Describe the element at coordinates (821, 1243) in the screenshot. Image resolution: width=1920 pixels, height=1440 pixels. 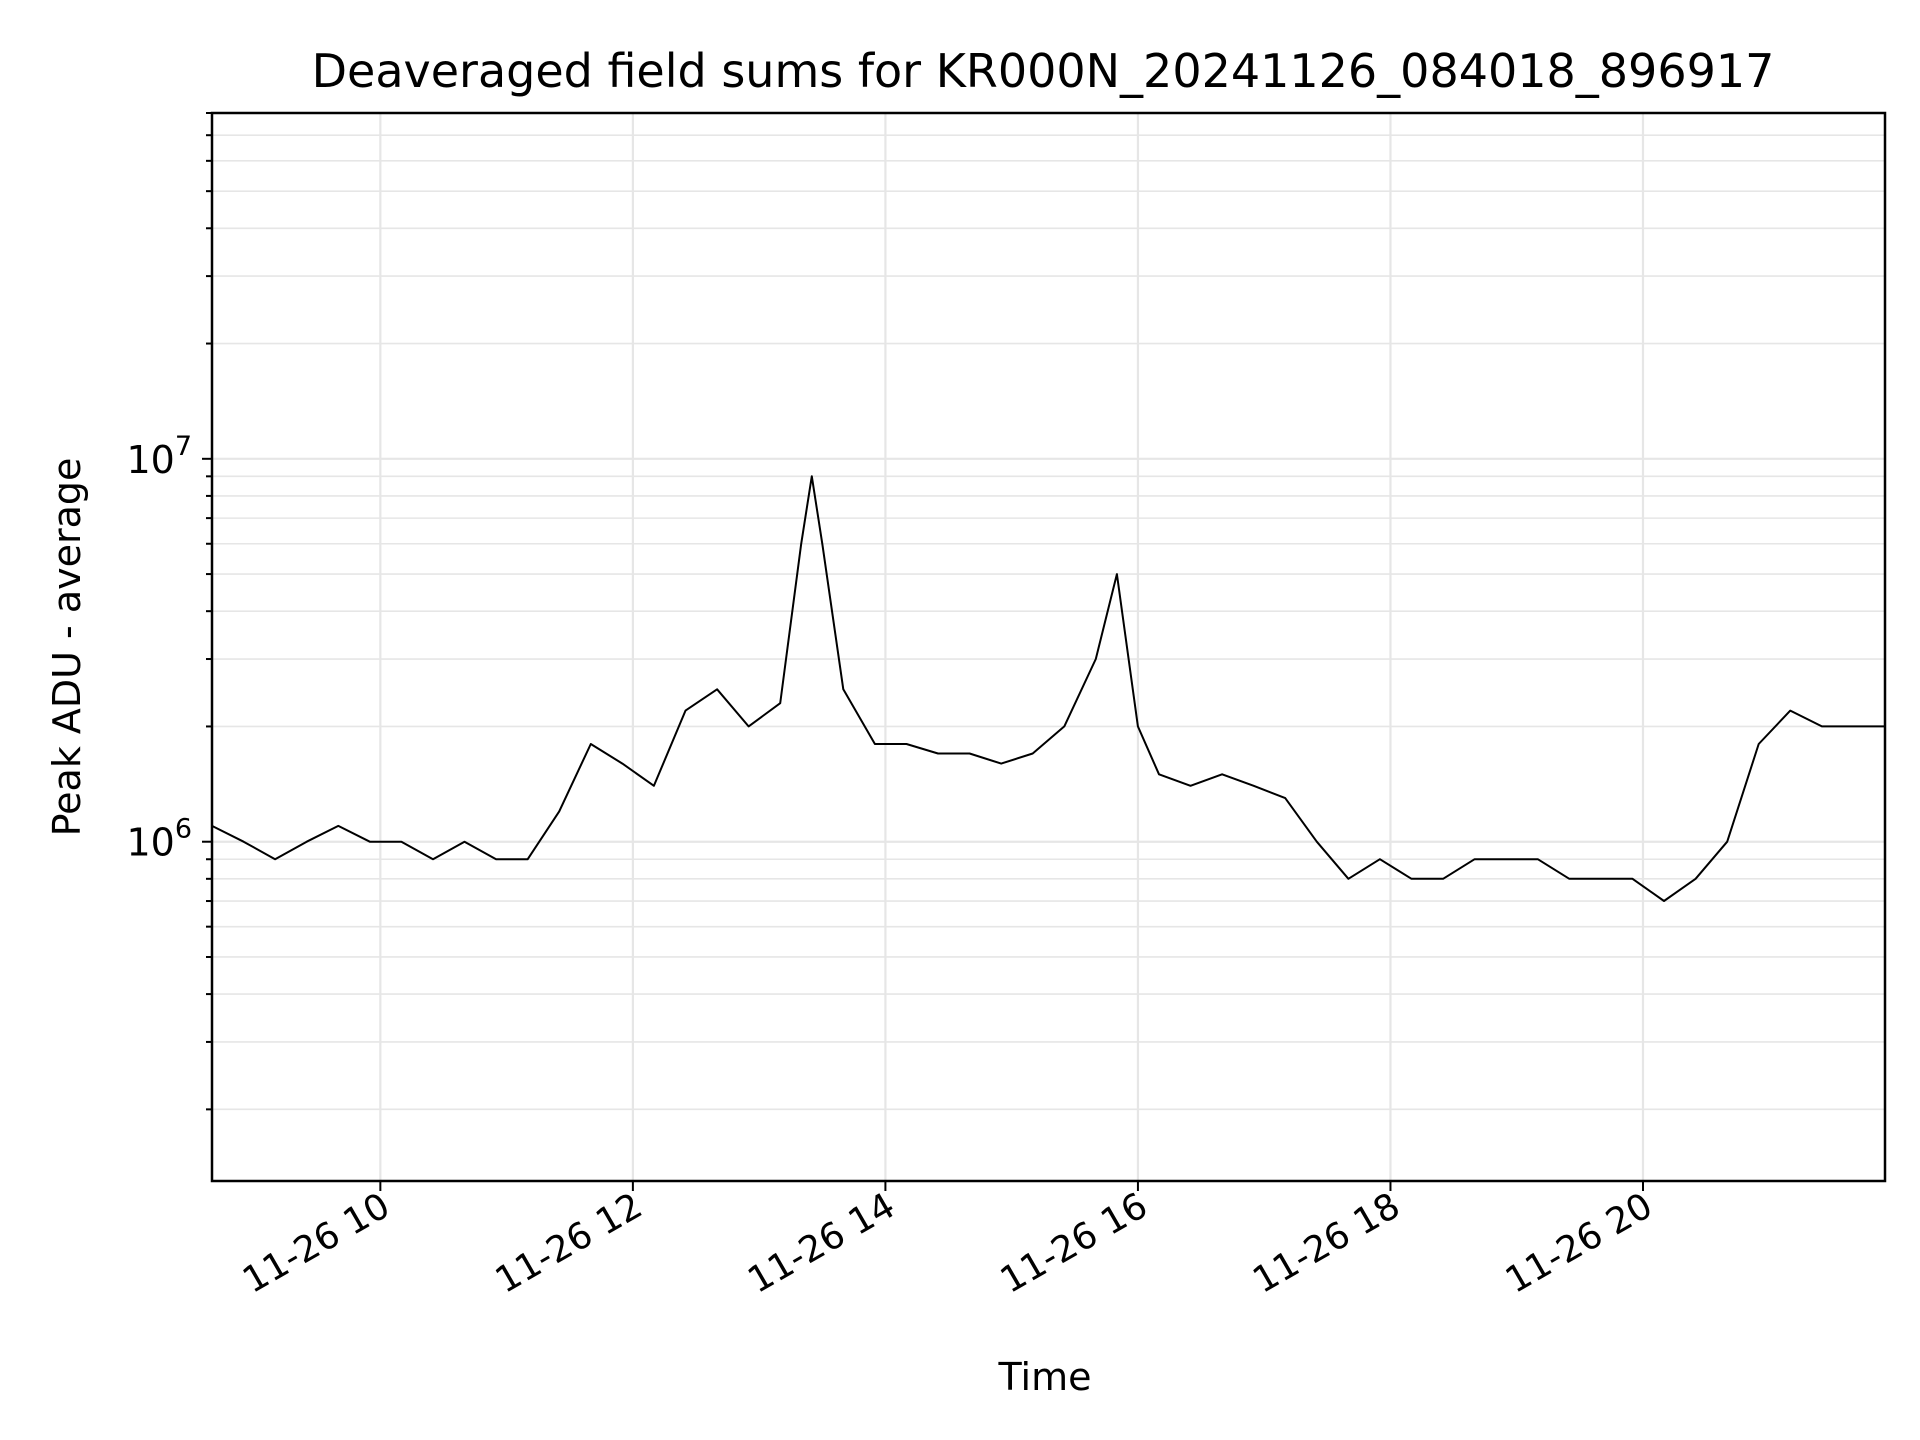
I see `x-tick-label: 11-26 14` at that location.